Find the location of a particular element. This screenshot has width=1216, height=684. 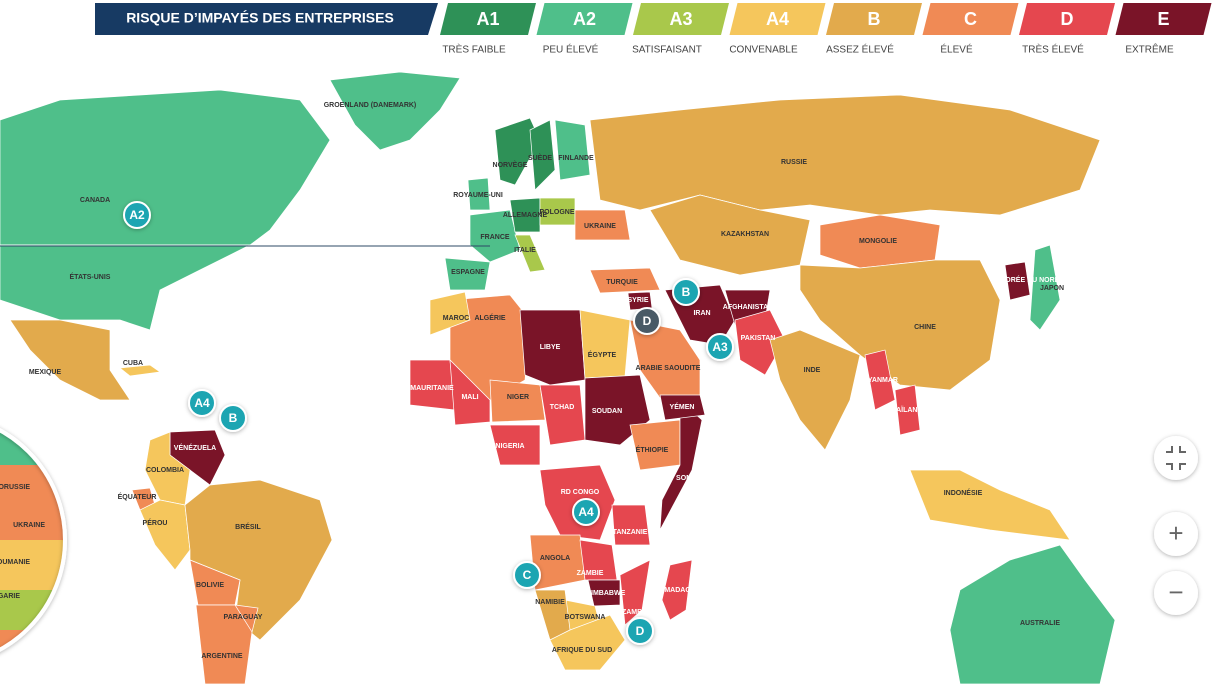

country-label: POLOGNE is located at coordinates (556, 212).